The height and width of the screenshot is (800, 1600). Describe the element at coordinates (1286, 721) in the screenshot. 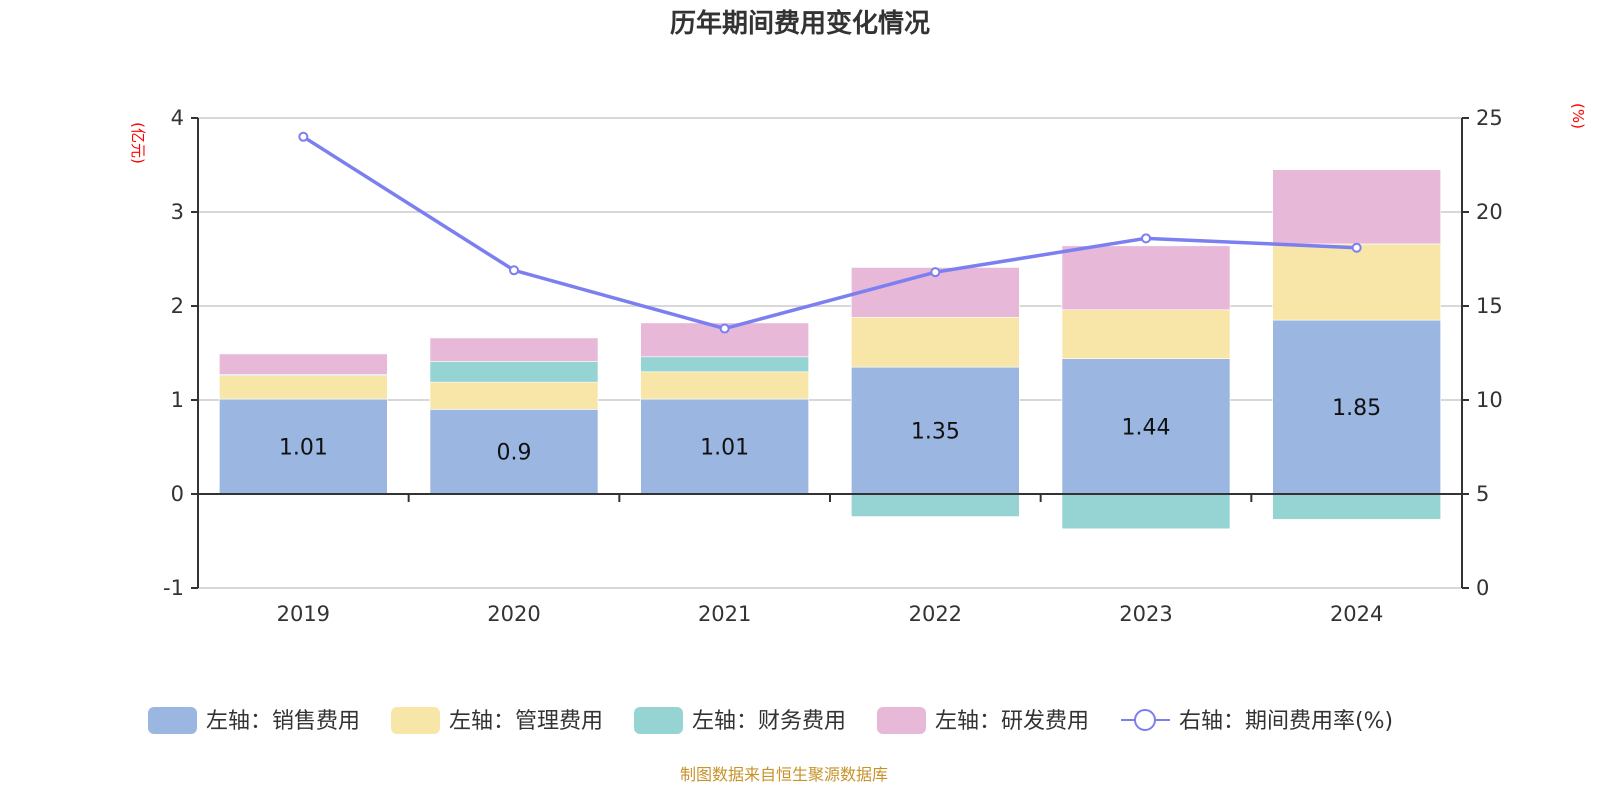

I see `legend-label: 右轴：期间费用率(%)` at that location.